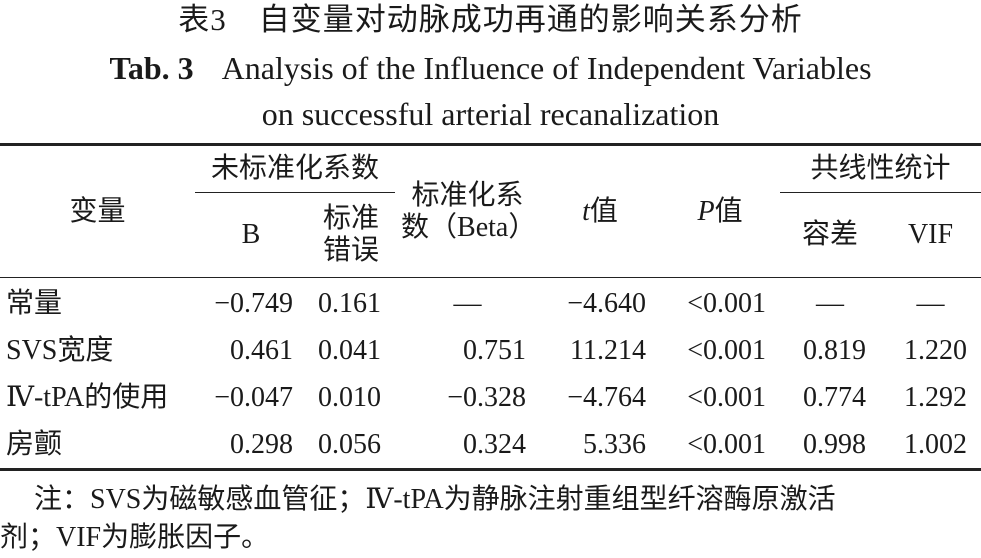 This screenshot has height=558, width=981. I want to click on header-vif: VIF, so click(930, 234).